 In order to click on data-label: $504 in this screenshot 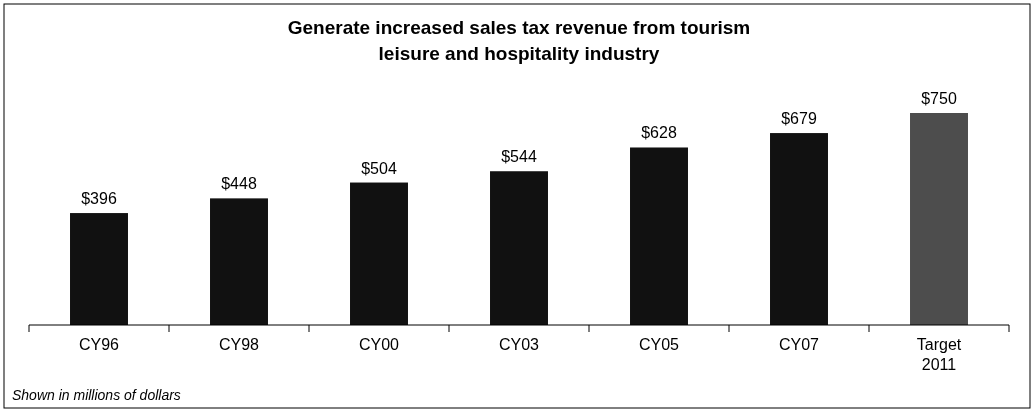, I will do `click(379, 168)`.